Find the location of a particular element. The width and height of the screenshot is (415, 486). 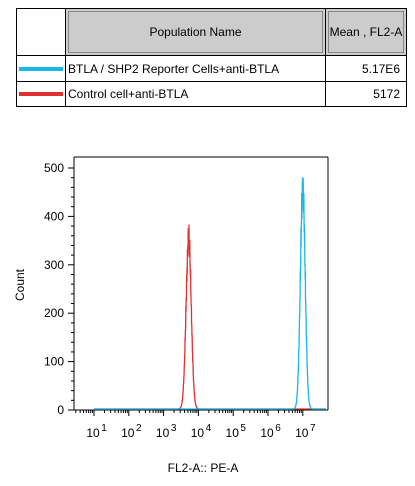

x-axis-title: FL2-A:: PE-A is located at coordinates (203, 468).